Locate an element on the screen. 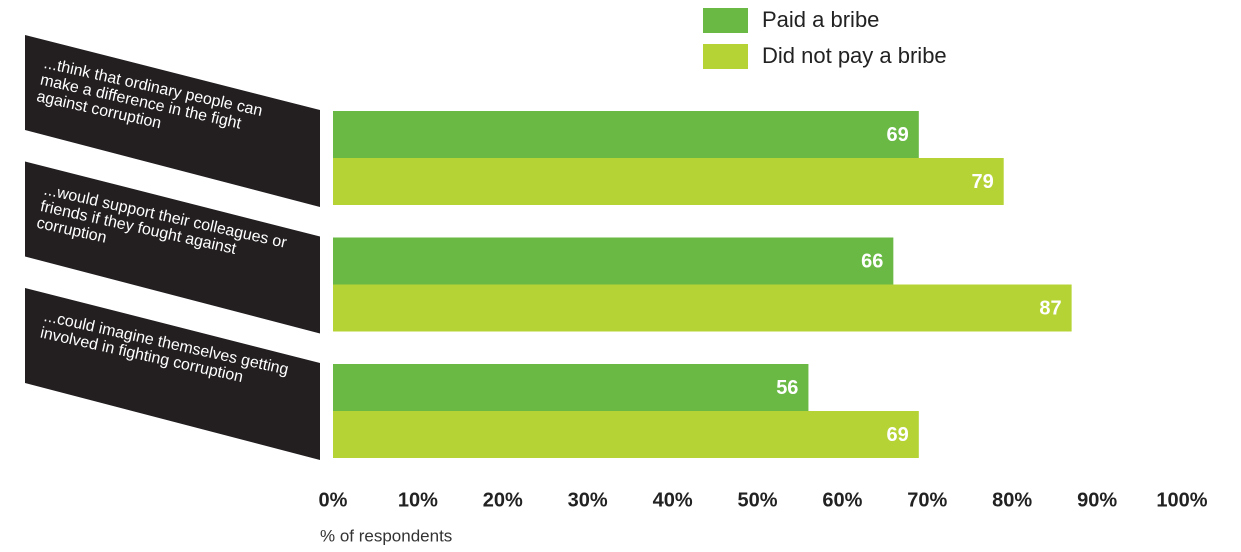 Image resolution: width=1241 pixels, height=552 pixels. x-tick-label: 80% is located at coordinates (1012, 500).